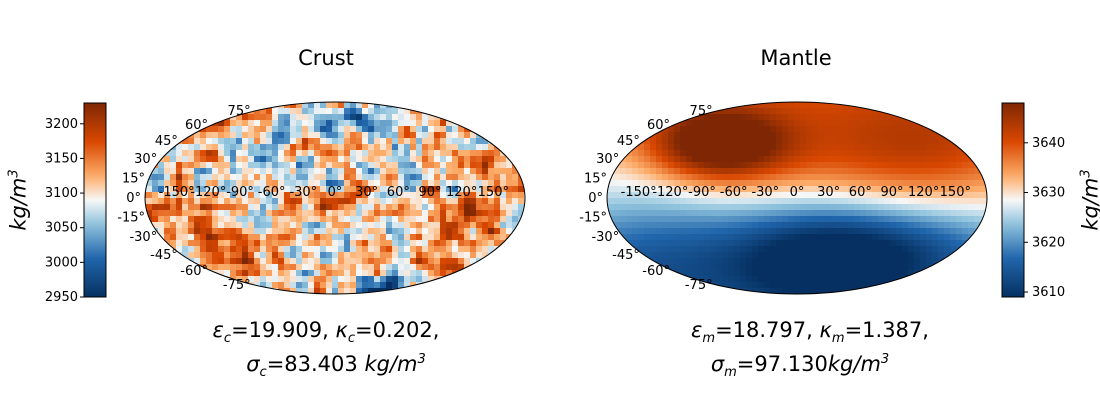 The image size is (1100, 400). Describe the element at coordinates (1048, 292) in the screenshot. I see `colorbar-tick-label: 3610` at that location.